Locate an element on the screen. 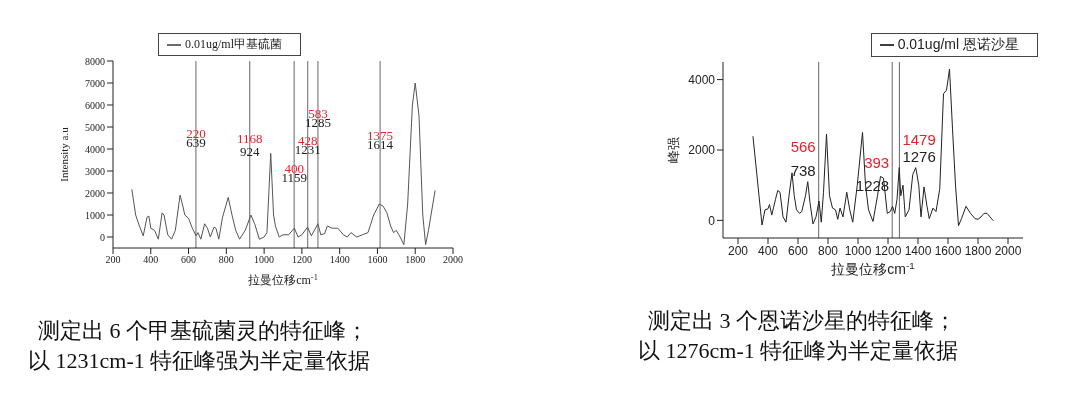 This screenshot has width=1083, height=396. annotation: 1479 is located at coordinates (919, 139).